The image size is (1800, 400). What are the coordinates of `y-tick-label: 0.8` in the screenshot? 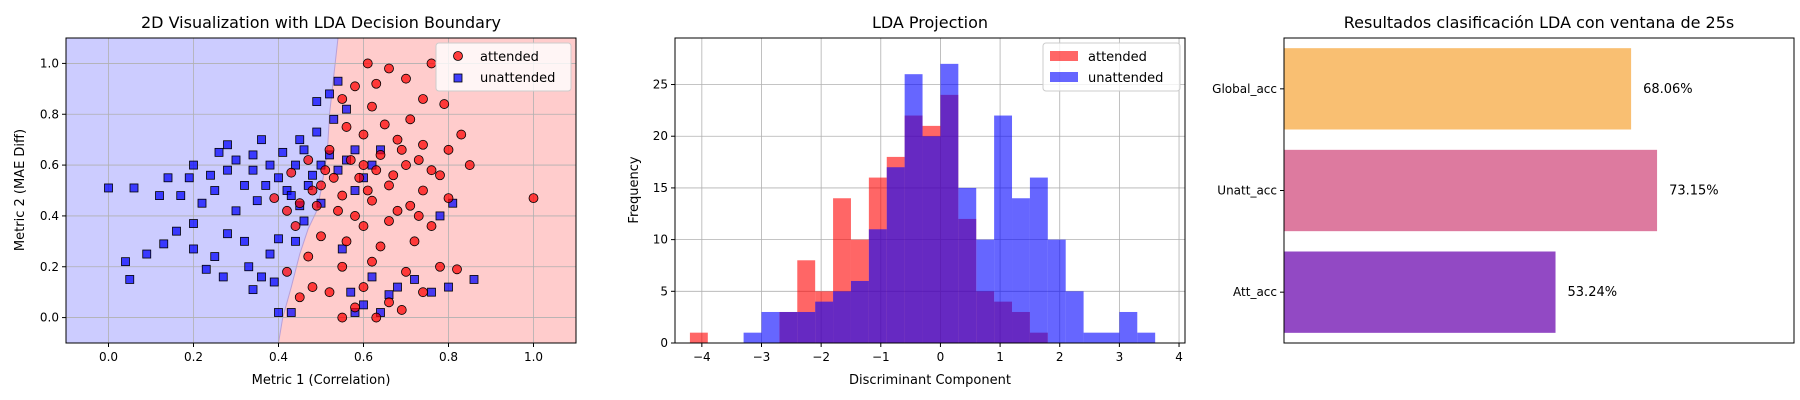 It's located at (49, 114).